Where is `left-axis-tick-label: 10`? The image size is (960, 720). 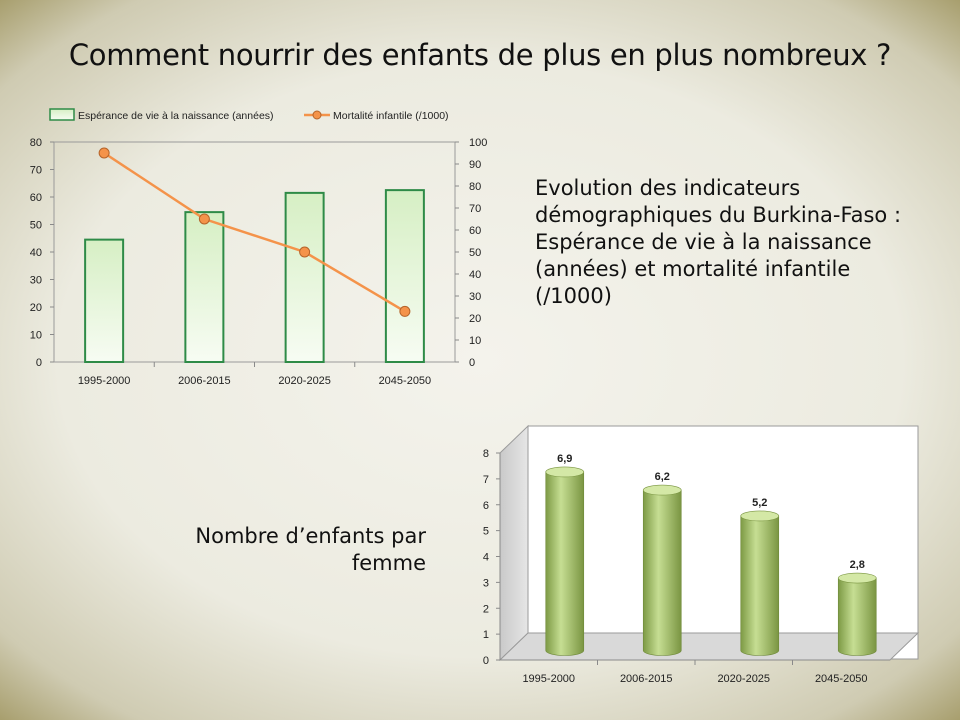 left-axis-tick-label: 10 is located at coordinates (36, 336).